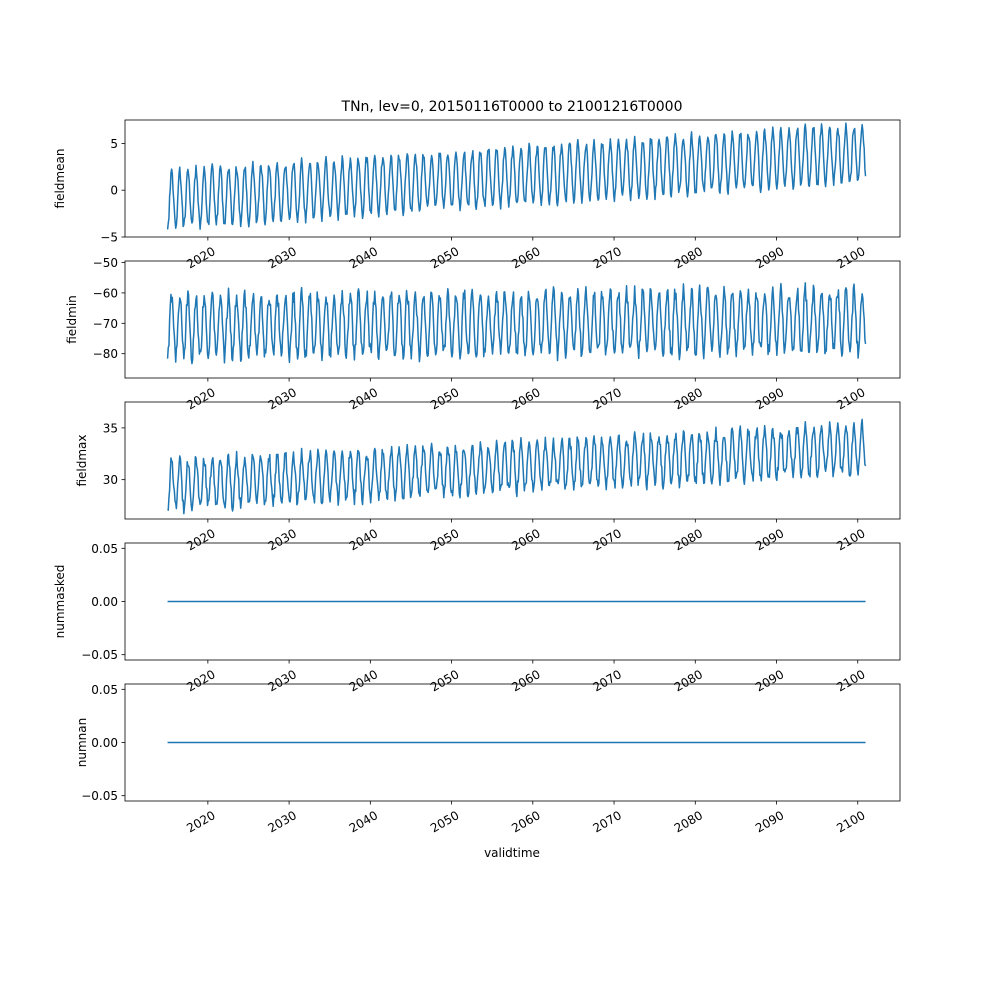 The height and width of the screenshot is (1000, 1000). I want to click on y-axis-label-fieldmax: fieldmax, so click(82, 460).